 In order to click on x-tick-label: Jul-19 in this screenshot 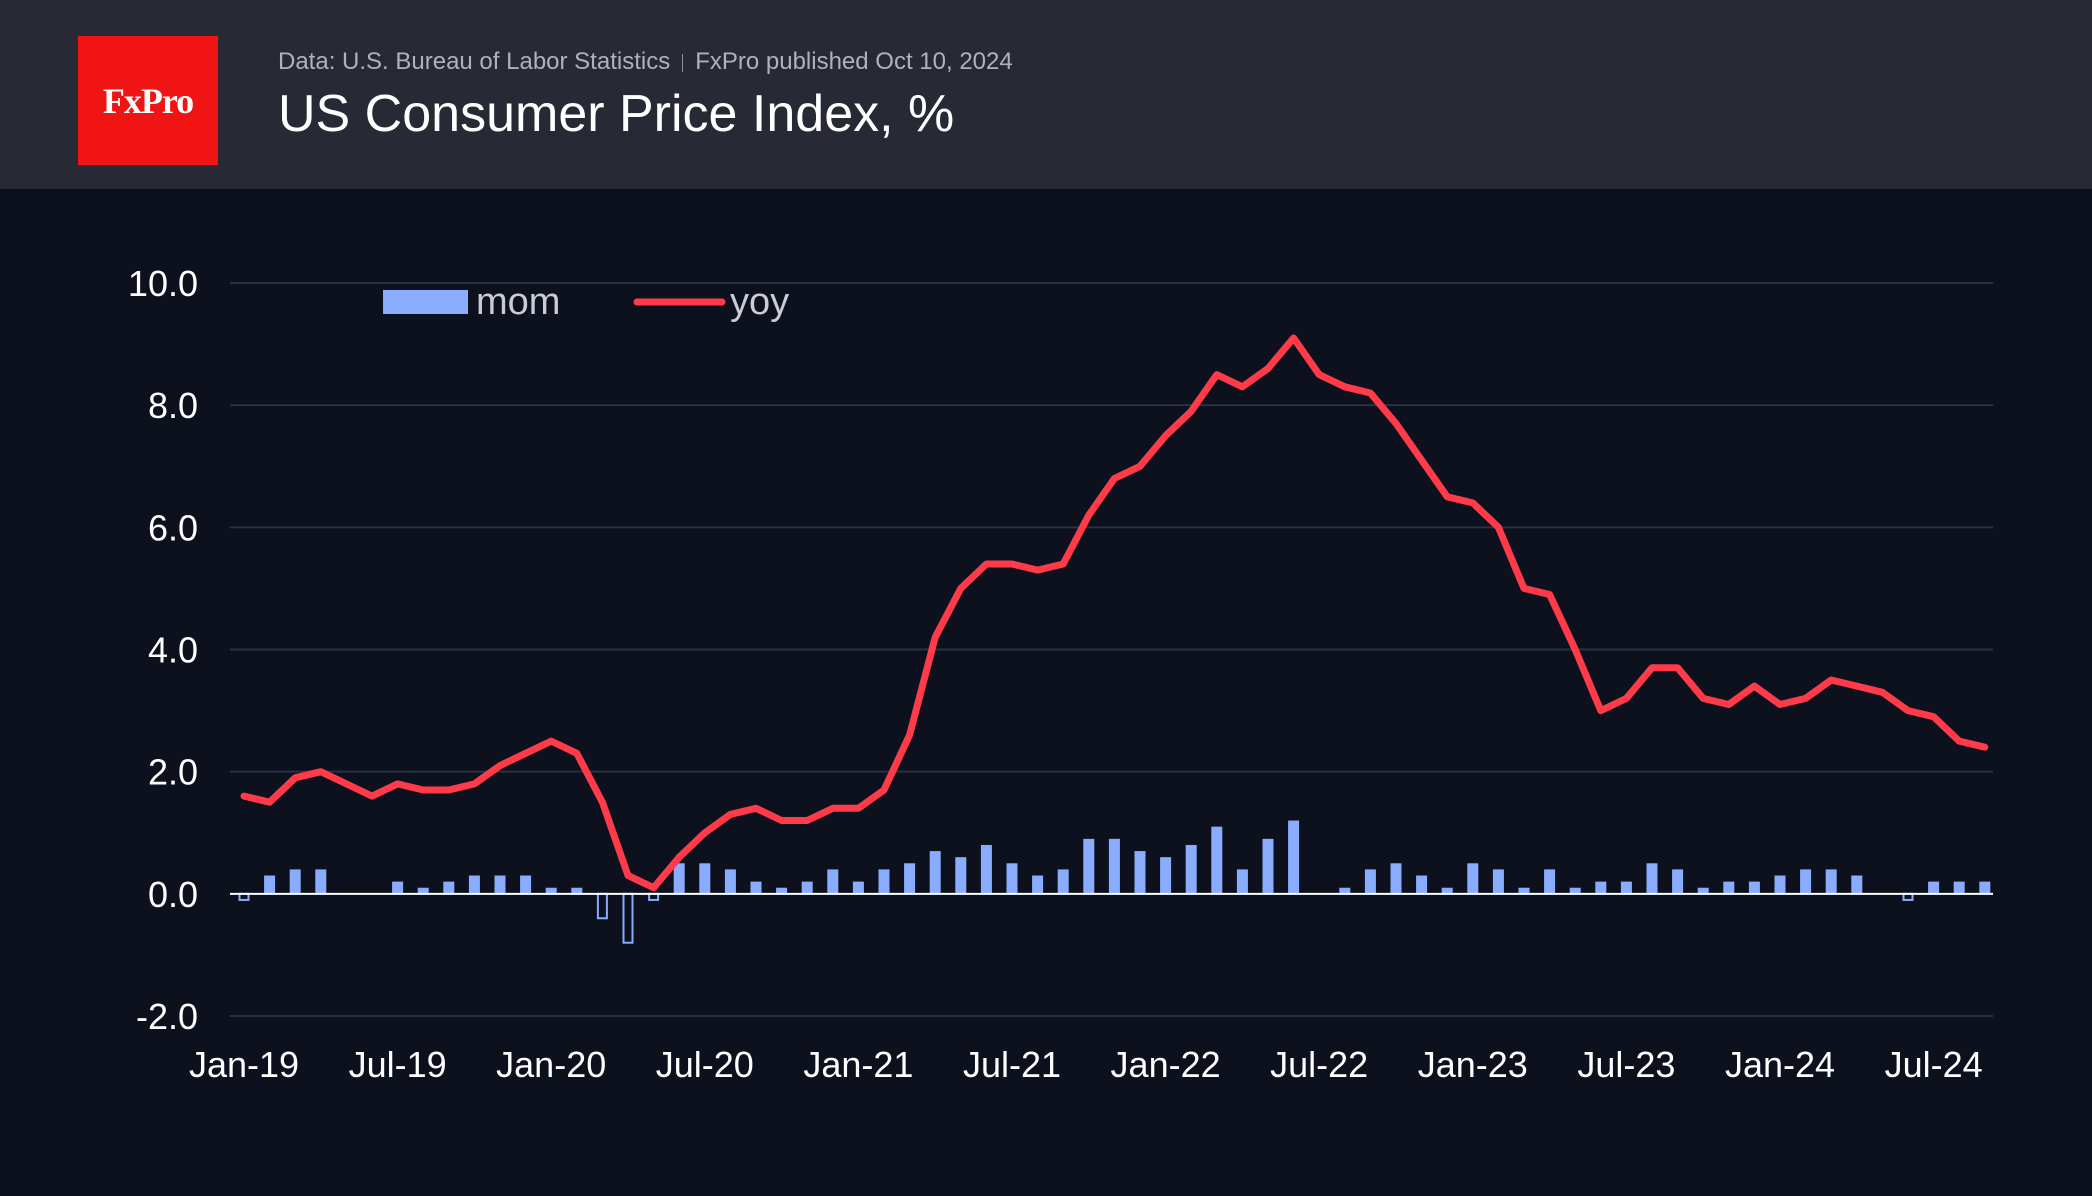, I will do `click(398, 1064)`.